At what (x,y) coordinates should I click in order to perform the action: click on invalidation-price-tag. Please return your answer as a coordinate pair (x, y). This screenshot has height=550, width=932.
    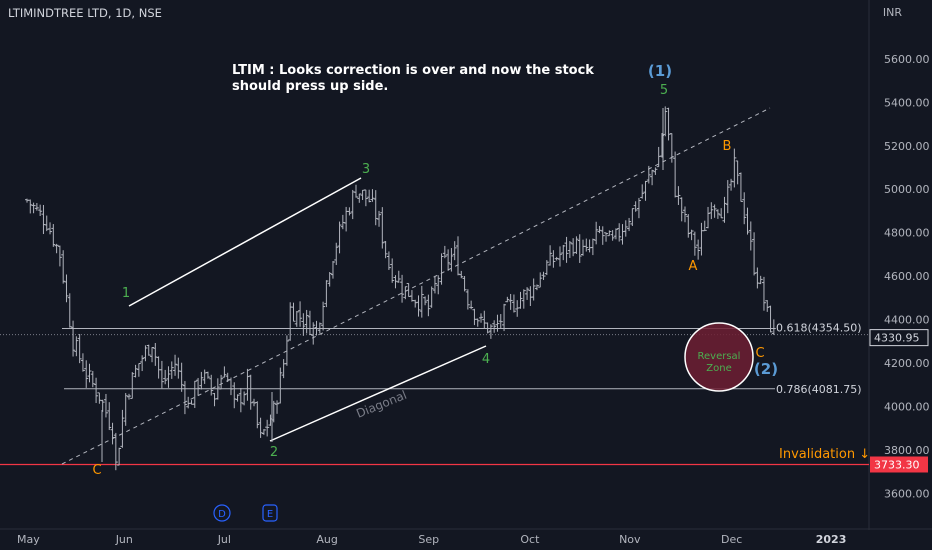
    Looking at the image, I should click on (899, 464).